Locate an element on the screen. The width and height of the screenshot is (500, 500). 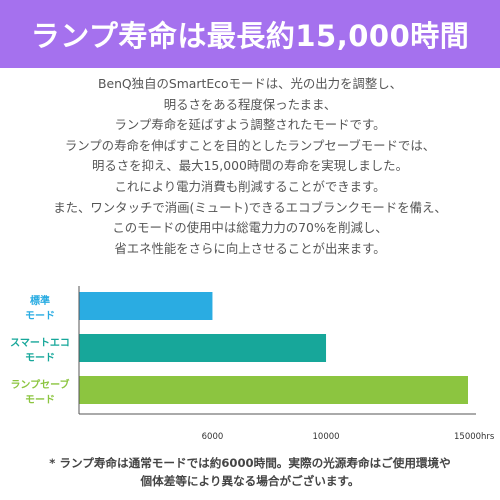
footnote-line: 個体差等により異なる場合がございます。 is located at coordinates (250, 481).